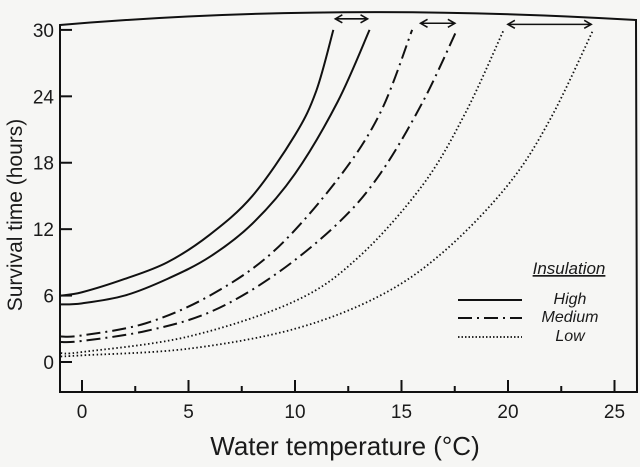 The width and height of the screenshot is (640, 467). Describe the element at coordinates (570, 336) in the screenshot. I see `legend-label-low: Low` at that location.